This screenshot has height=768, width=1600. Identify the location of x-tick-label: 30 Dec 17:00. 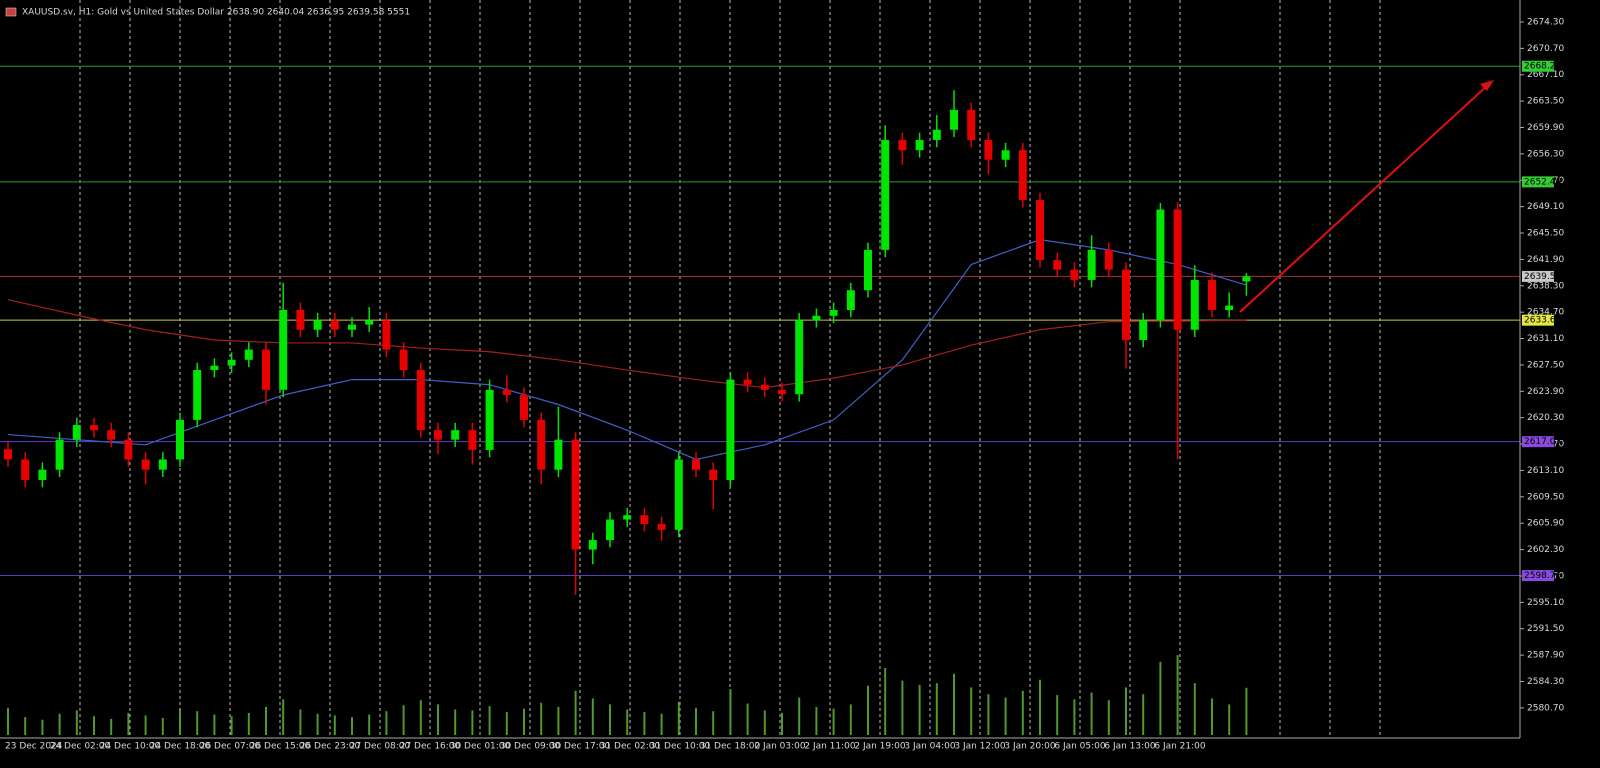
(580, 747).